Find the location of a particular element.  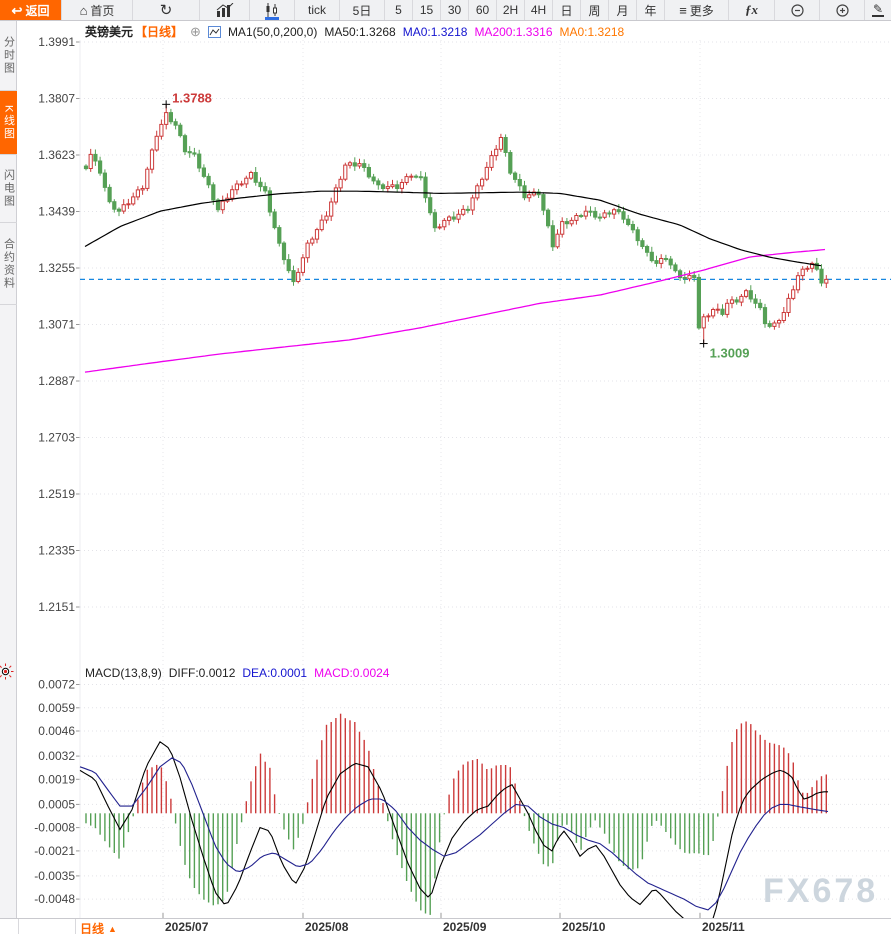

zoom-out-button is located at coordinates (797, 10).